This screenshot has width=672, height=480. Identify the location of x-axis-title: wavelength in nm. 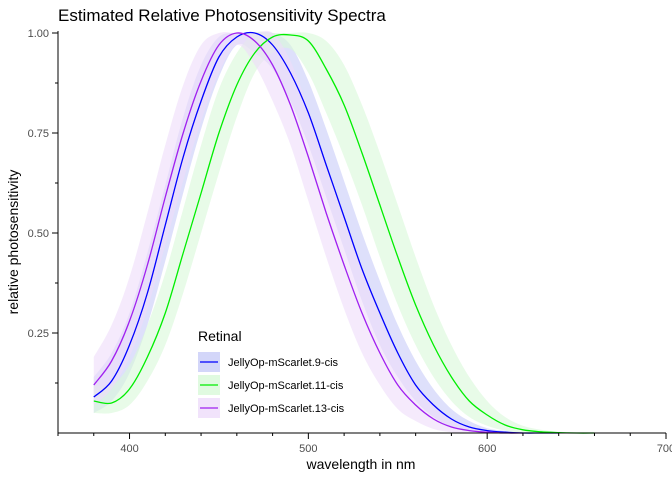
(361, 464).